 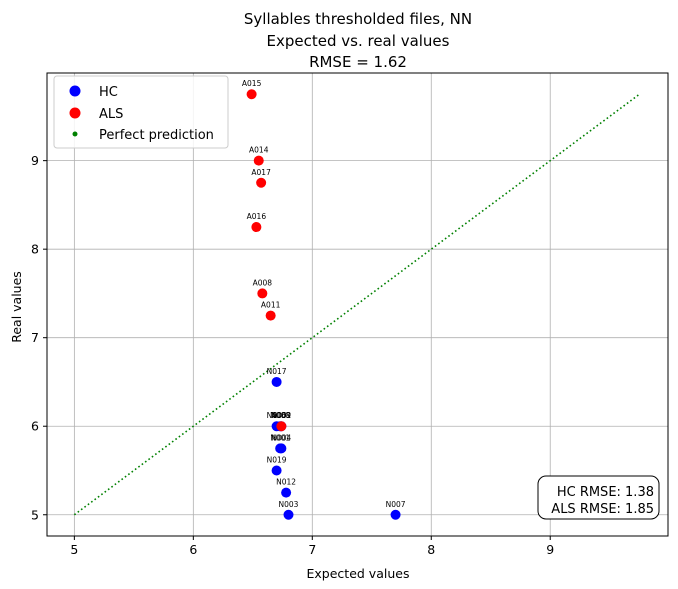 I want to click on point-label-n003: N003, so click(x=289, y=504).